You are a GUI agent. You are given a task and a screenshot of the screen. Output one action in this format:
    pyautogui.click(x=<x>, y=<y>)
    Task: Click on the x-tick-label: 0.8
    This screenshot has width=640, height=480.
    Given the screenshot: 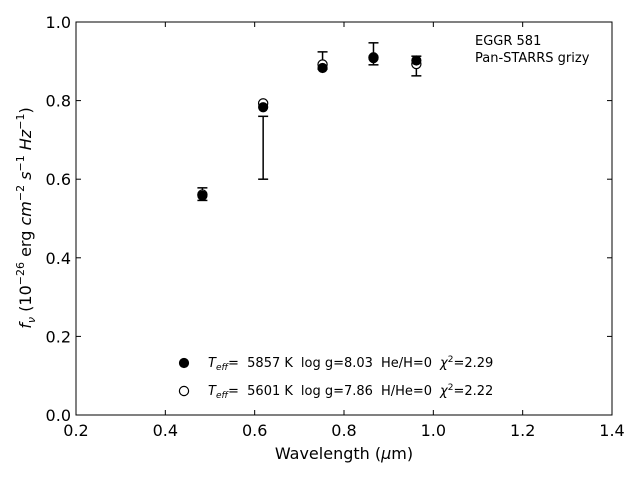 What is the action you would take?
    pyautogui.click(x=343, y=430)
    